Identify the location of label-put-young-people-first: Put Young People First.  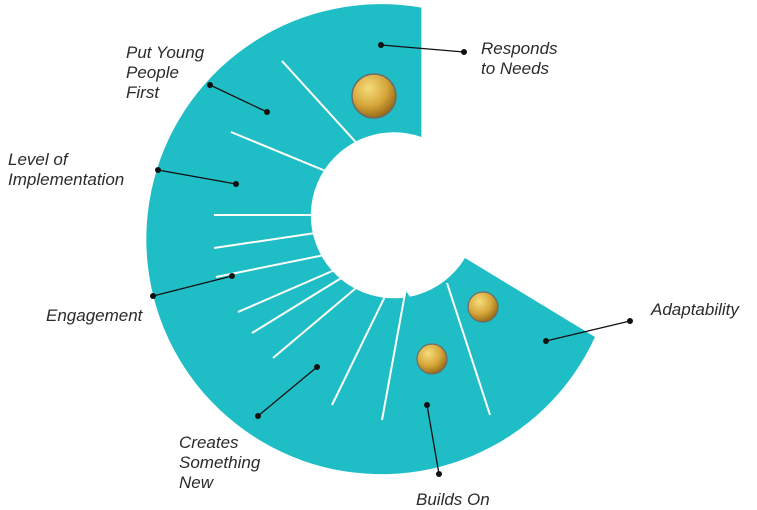
(167, 72).